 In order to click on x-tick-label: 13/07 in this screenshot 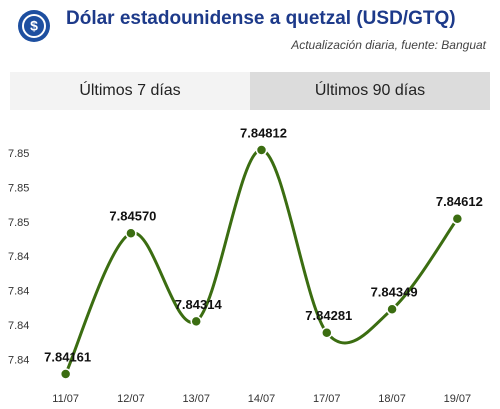, I will do `click(196, 399)`.